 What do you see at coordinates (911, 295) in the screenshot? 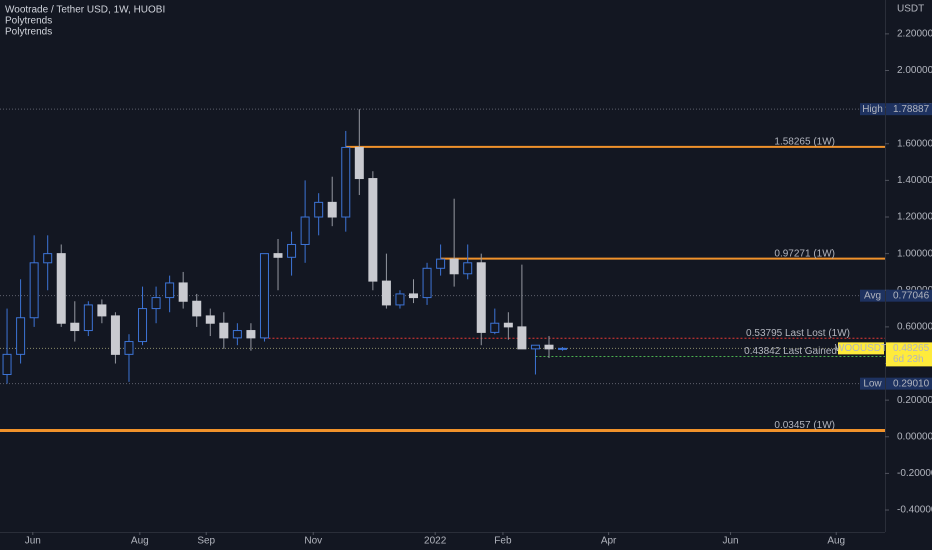
I see `stat-value: 0.77046` at bounding box center [911, 295].